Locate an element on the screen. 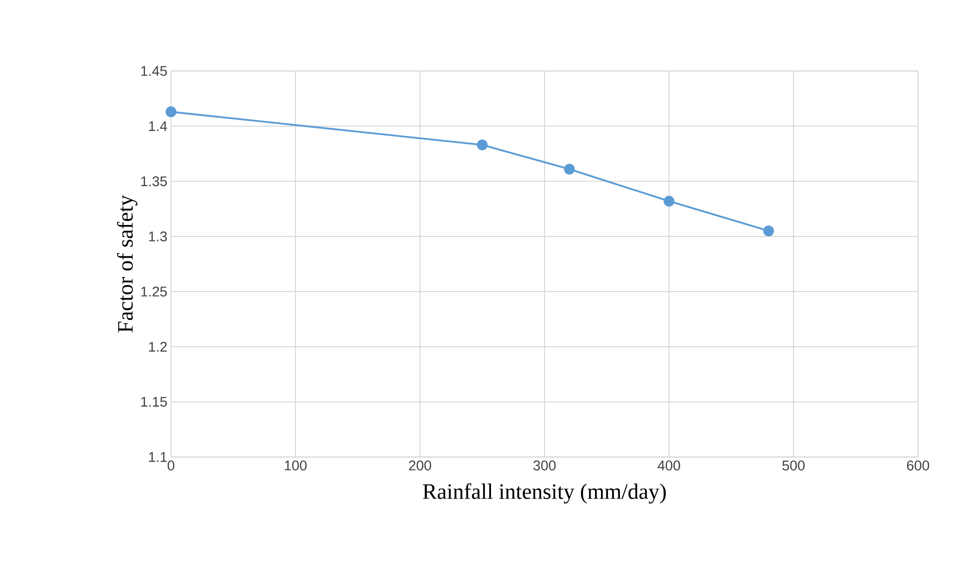  x-tick-label: 600 is located at coordinates (918, 465).